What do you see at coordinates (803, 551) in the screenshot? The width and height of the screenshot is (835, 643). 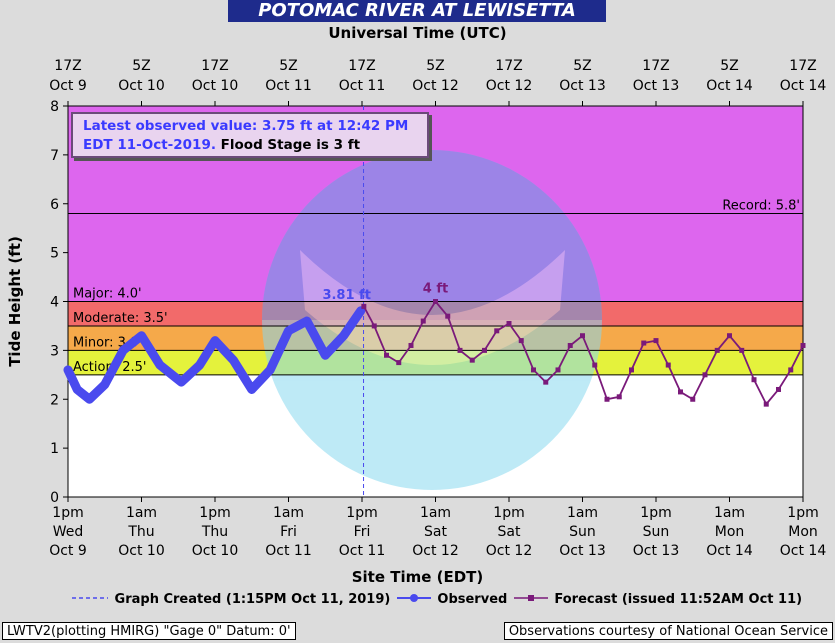 I see `bottom-tick-label-3: Oct 14` at bounding box center [803, 551].